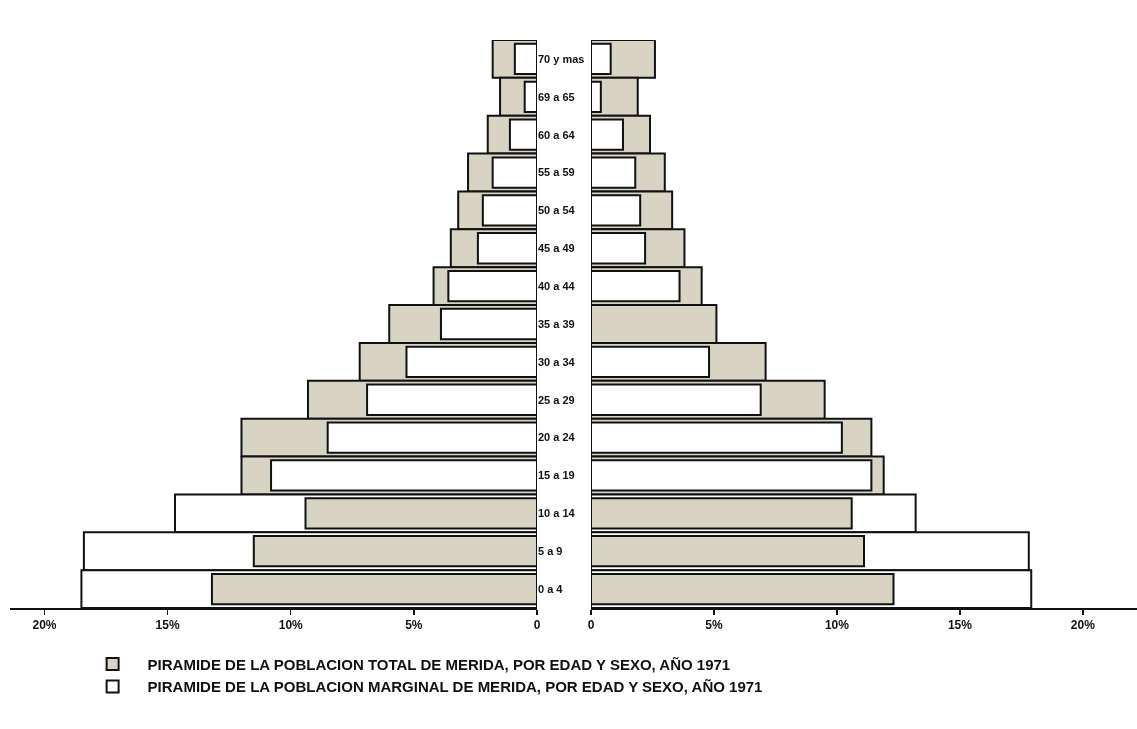 The width and height of the screenshot is (1137, 729). What do you see at coordinates (556, 323) in the screenshot?
I see `y-tick-label: 35 a 39` at bounding box center [556, 323].